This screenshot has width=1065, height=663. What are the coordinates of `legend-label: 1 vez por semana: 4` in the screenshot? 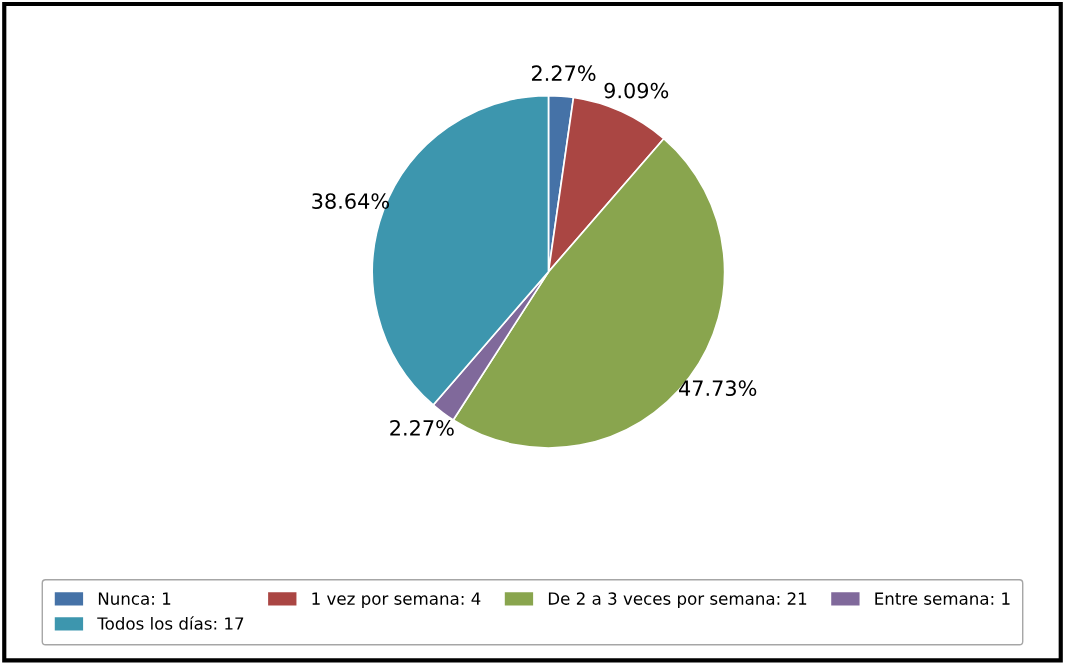 It's located at (396, 600).